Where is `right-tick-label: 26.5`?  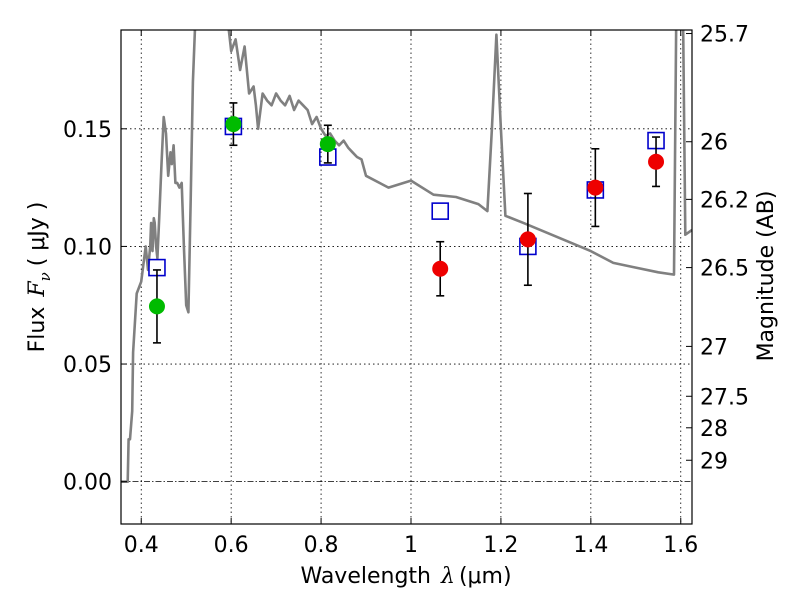
right-tick-label: 26.5 is located at coordinates (724, 269).